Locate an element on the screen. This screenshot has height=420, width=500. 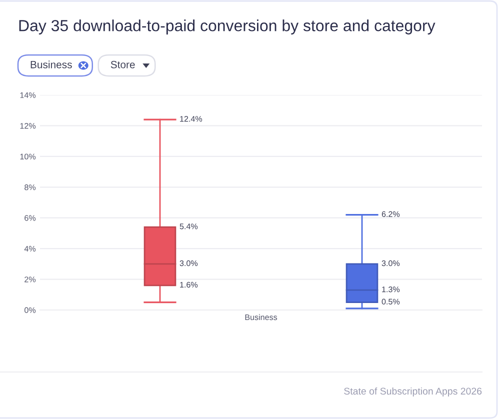
y-tick-label: 6% is located at coordinates (30, 218).